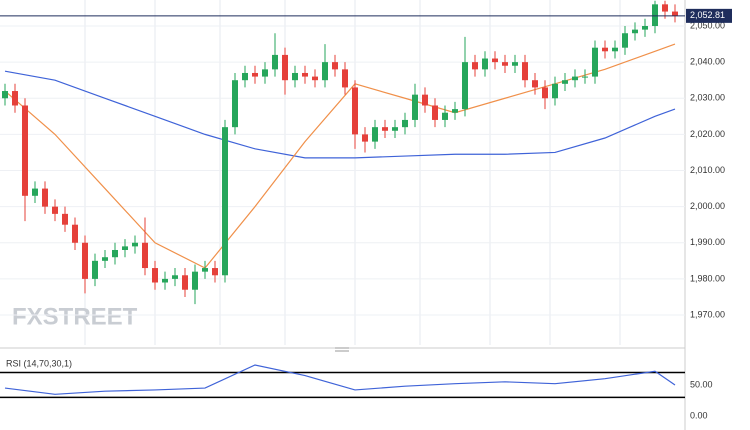  I want to click on y-tick-label: 0.00, so click(699, 416).